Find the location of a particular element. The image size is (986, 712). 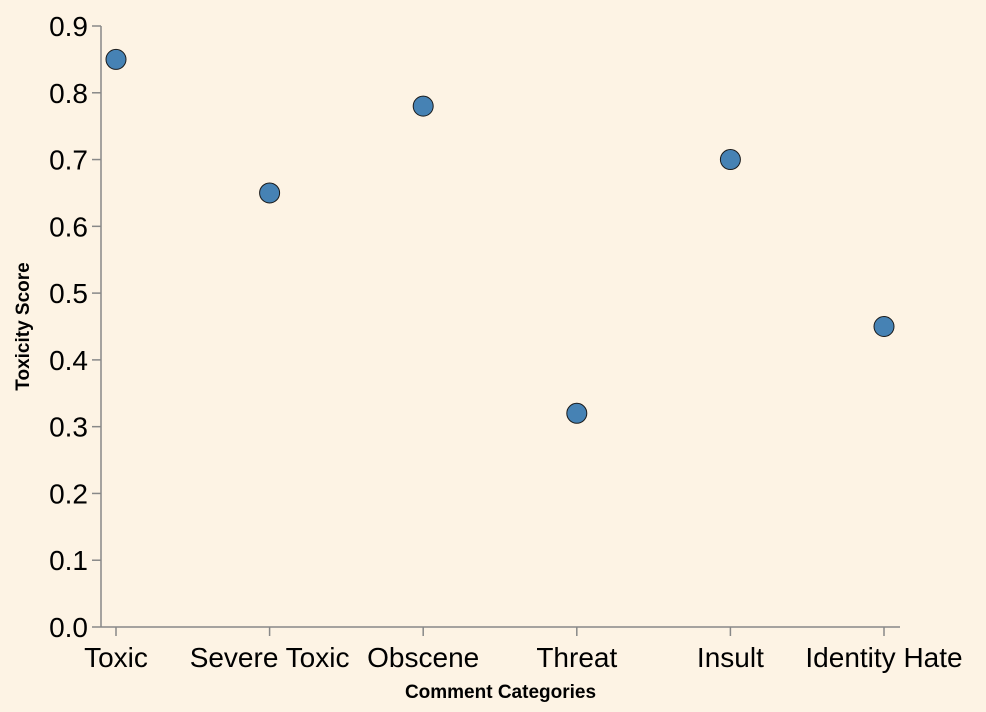

x-axis-title: Comment Categories is located at coordinates (500, 692).